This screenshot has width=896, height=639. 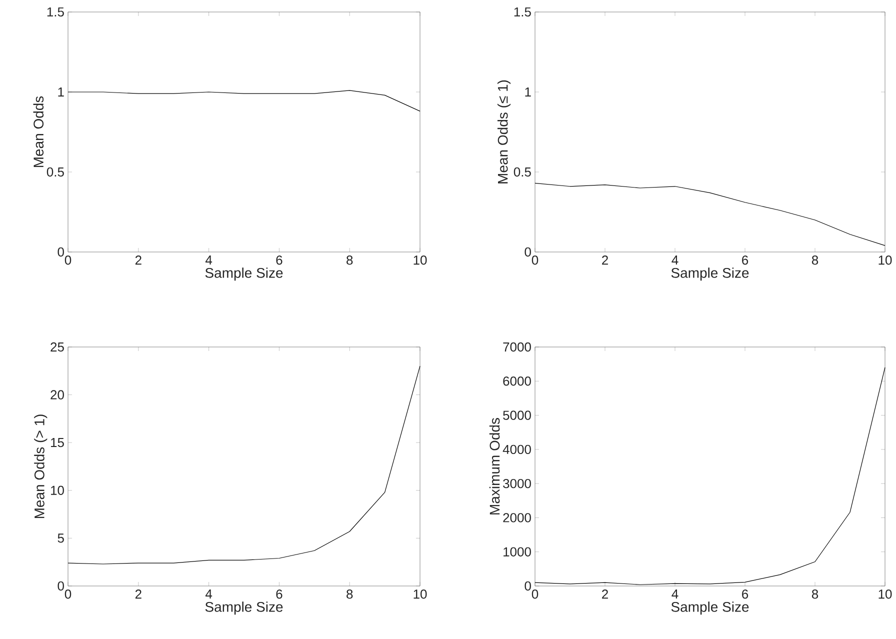 I want to click on y-tick-label: 1000, so click(x=517, y=551).